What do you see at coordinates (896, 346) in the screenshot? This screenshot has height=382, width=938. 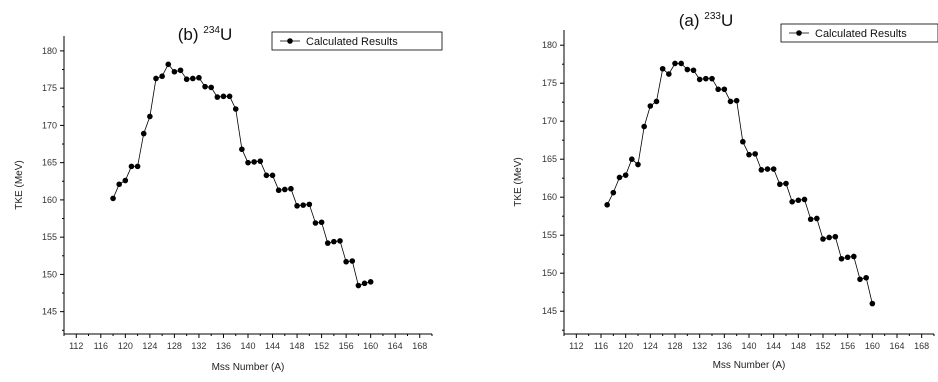 I see `x-tick-label: 164` at bounding box center [896, 346].